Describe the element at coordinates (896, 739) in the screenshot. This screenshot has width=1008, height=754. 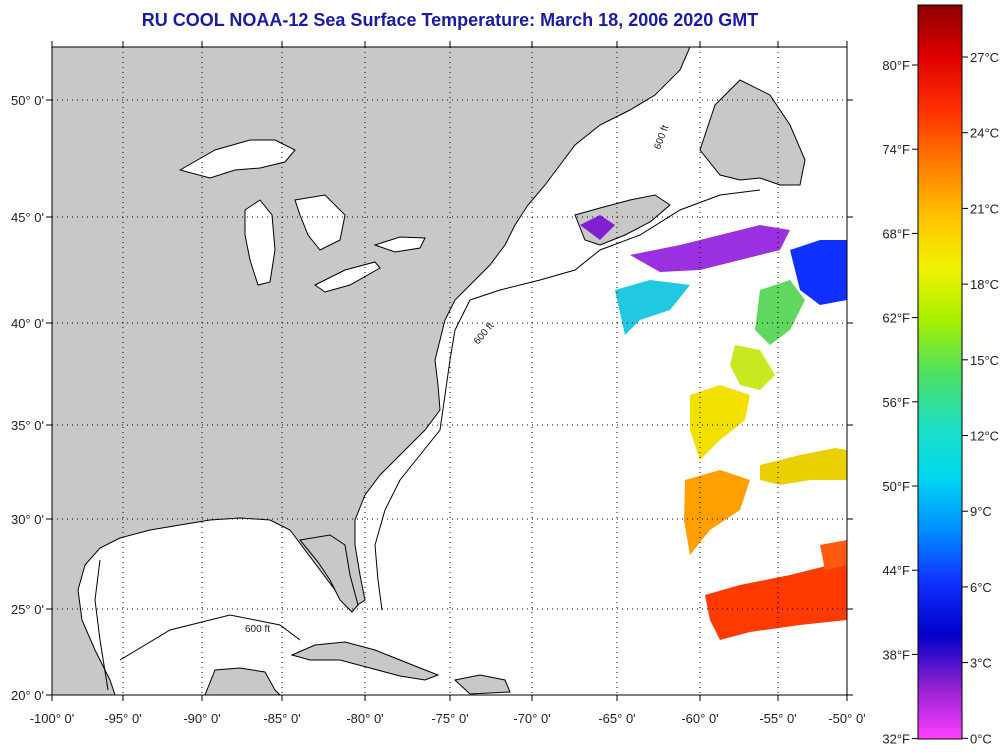
I see `fahrenheit-label: 32°F` at that location.